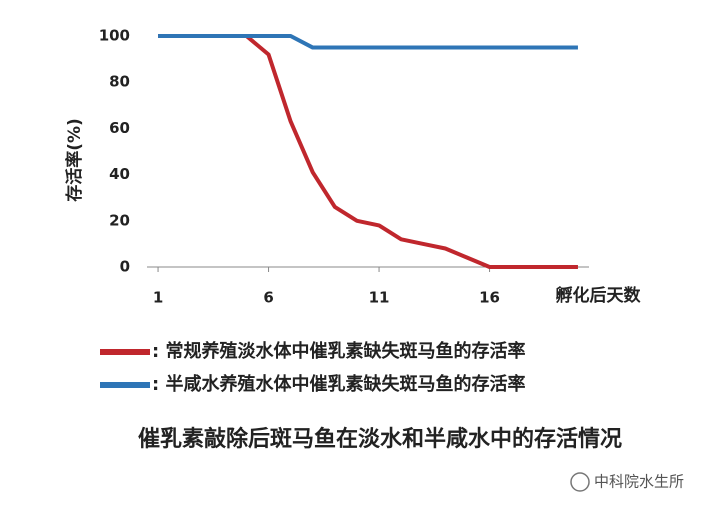 The image size is (720, 512). What do you see at coordinates (119, 174) in the screenshot?
I see `y-tick-label: 40` at bounding box center [119, 174].